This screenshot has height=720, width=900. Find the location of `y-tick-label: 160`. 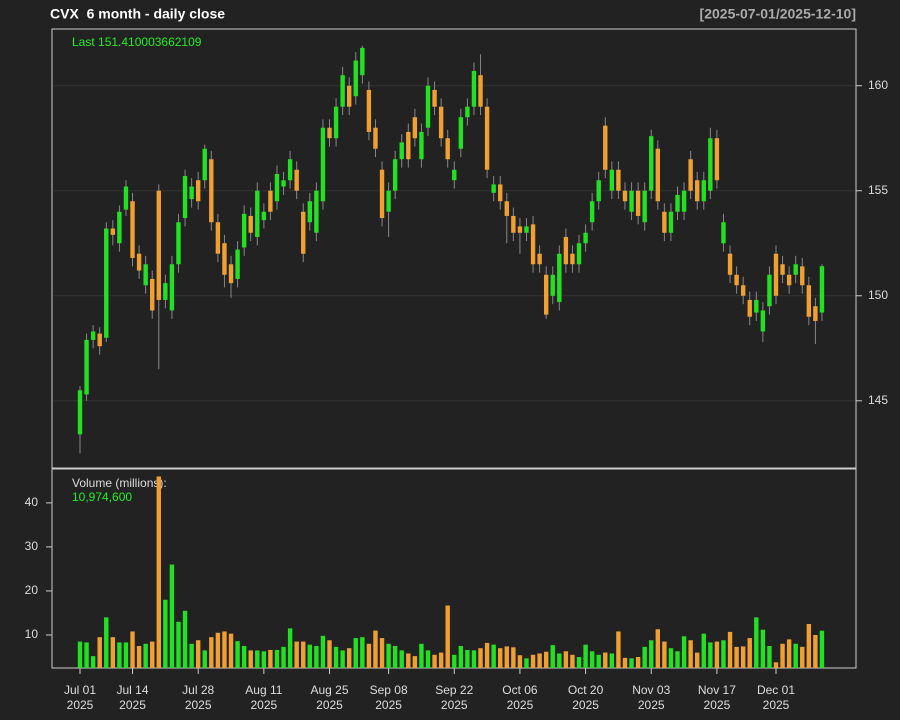

y-tick-label: 160 is located at coordinates (878, 85).